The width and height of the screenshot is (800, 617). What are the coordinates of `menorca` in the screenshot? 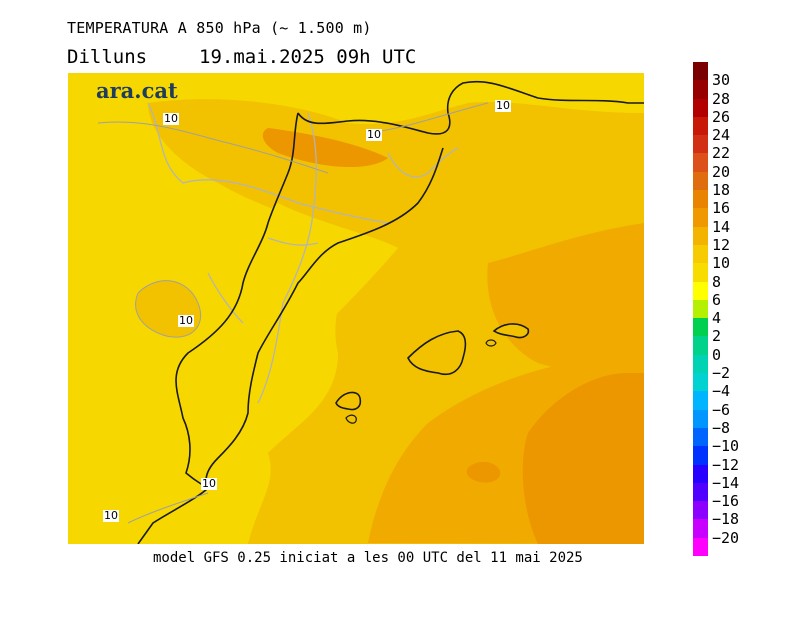 It's located at (511, 331).